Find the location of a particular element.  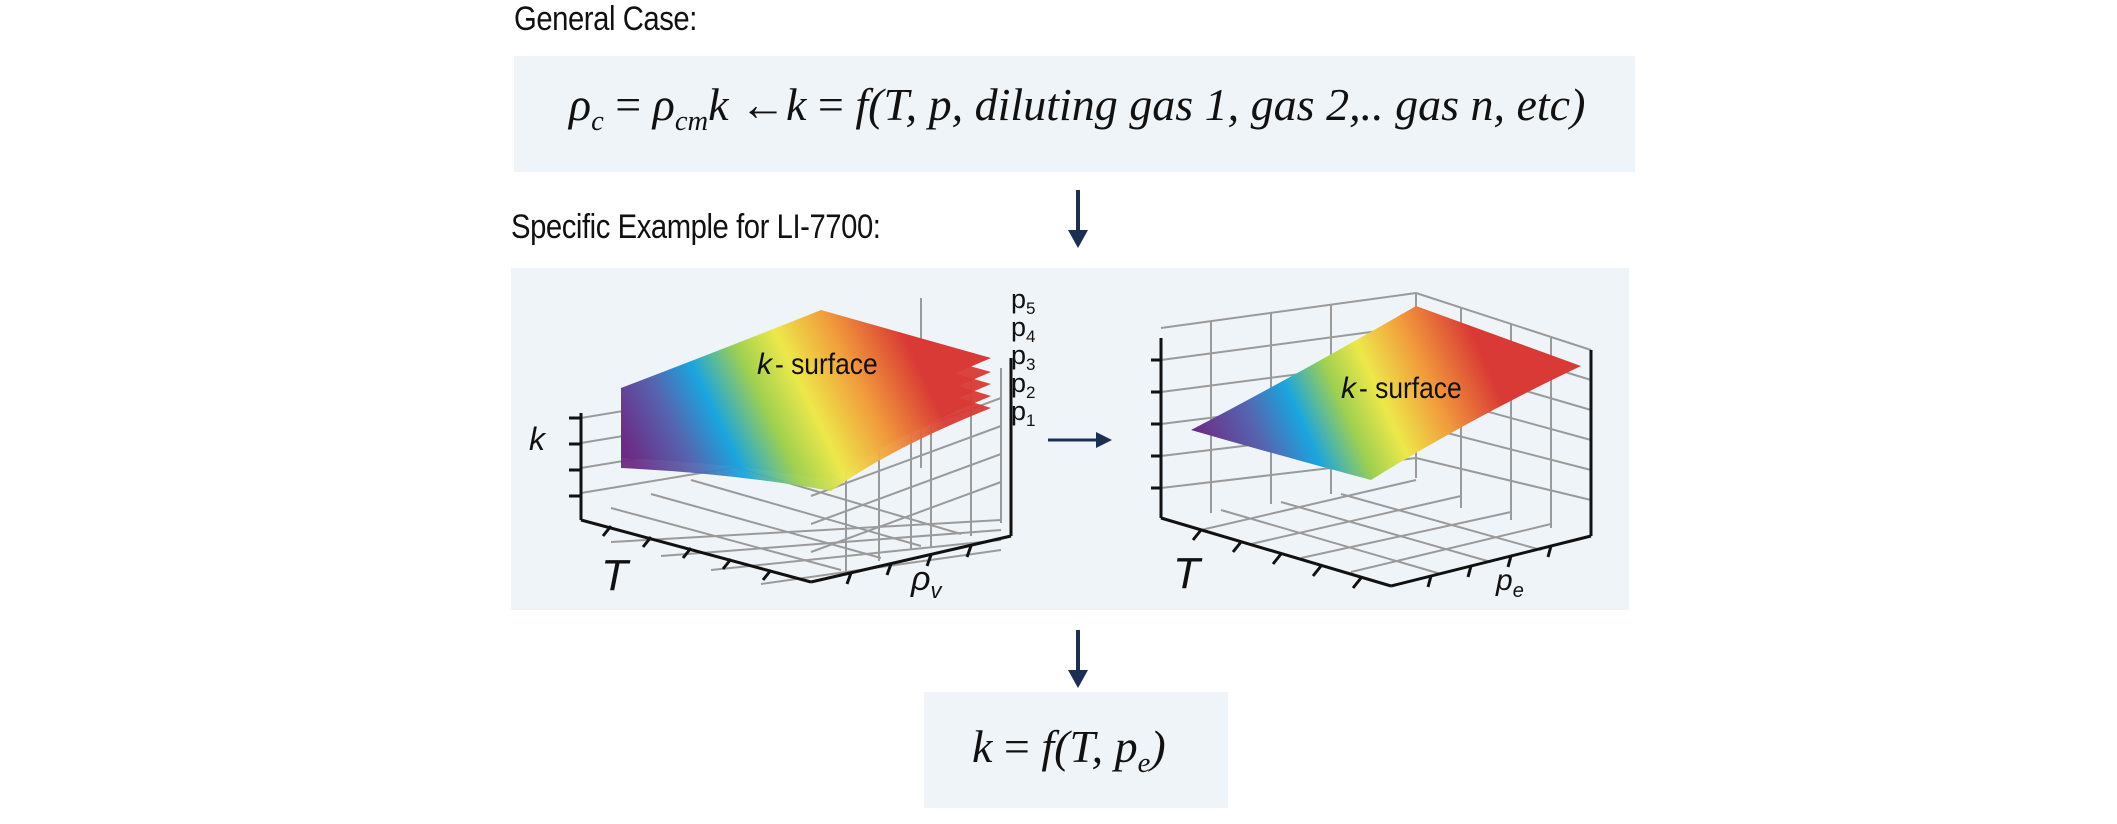

right-k-surface is located at coordinates (1386, 393).